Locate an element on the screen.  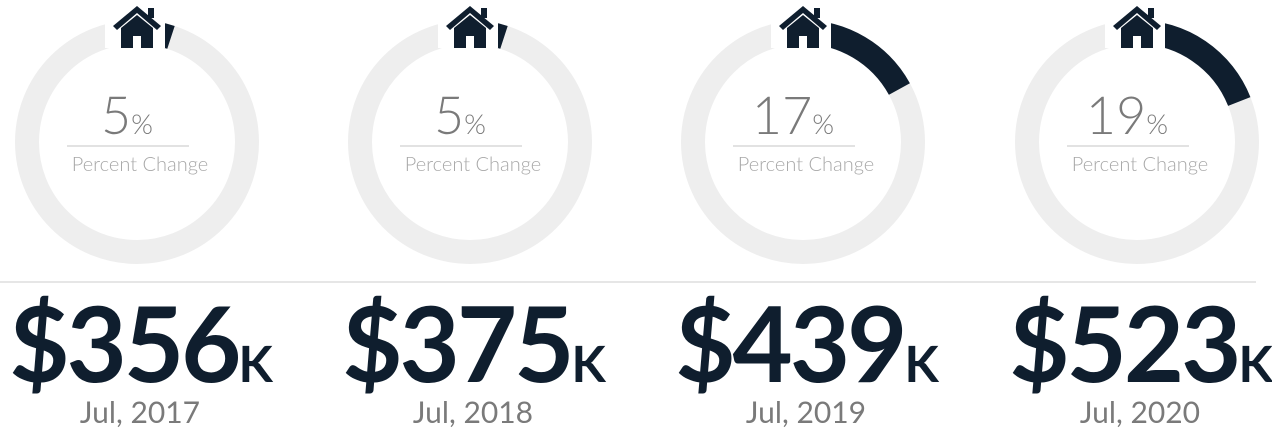
percent-number: 17 is located at coordinates (782, 115).